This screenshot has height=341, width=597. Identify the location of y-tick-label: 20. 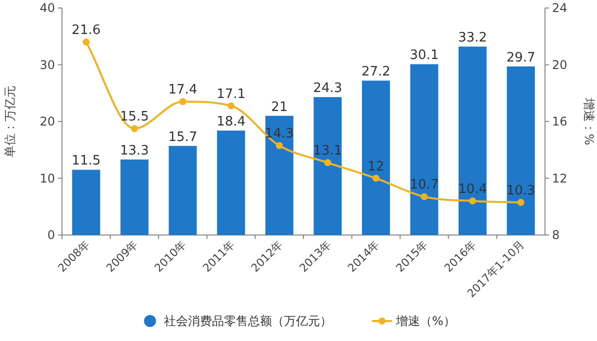
(47, 121).